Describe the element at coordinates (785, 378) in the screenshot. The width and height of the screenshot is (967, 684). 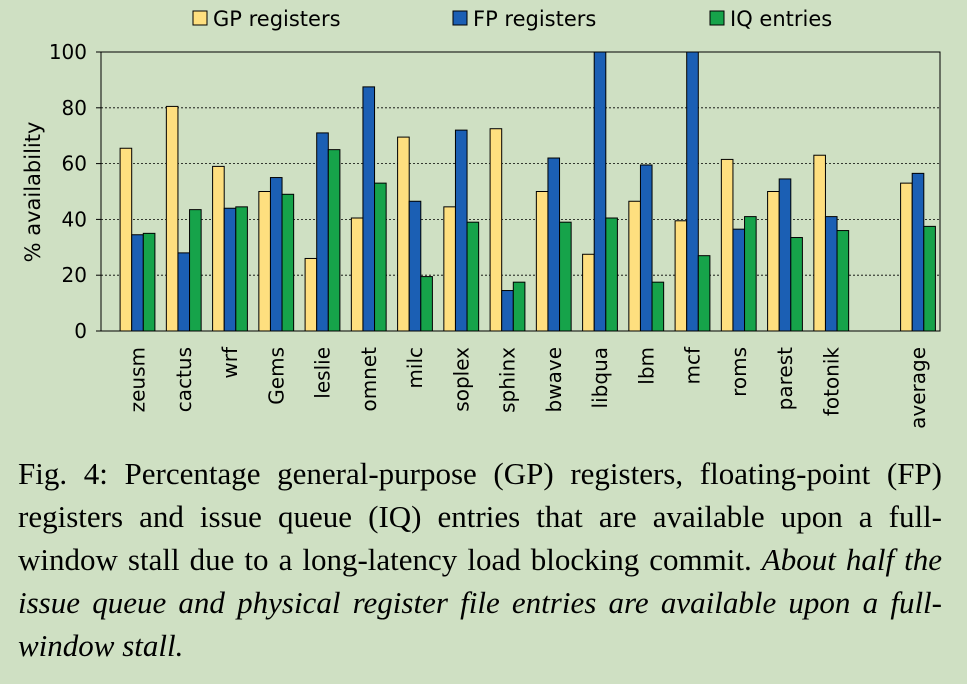
I see `x-tick-label: parest` at that location.